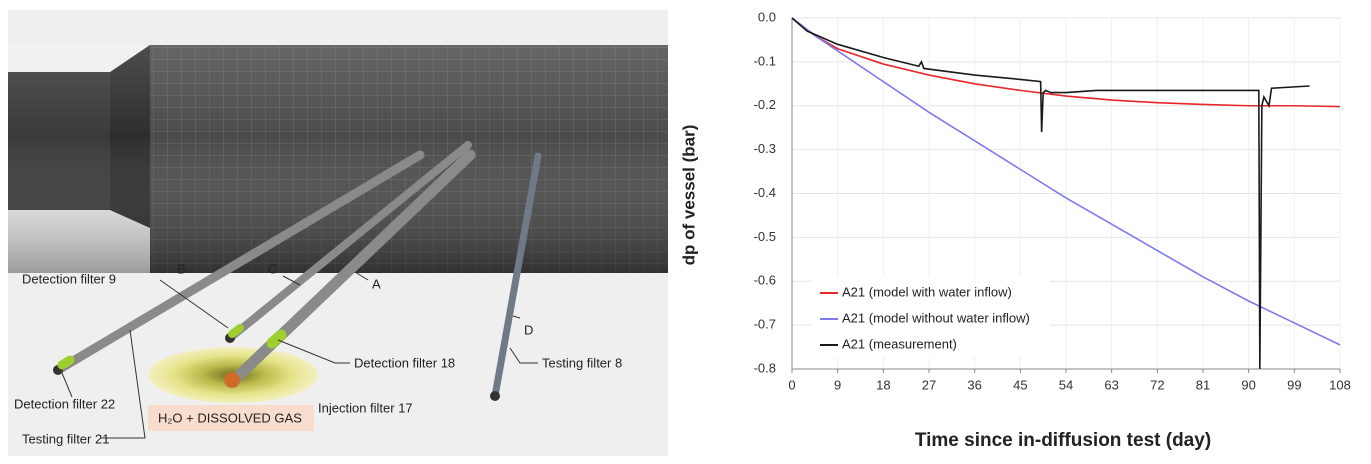  I want to click on y-tick-label: 0.0, so click(767, 16).